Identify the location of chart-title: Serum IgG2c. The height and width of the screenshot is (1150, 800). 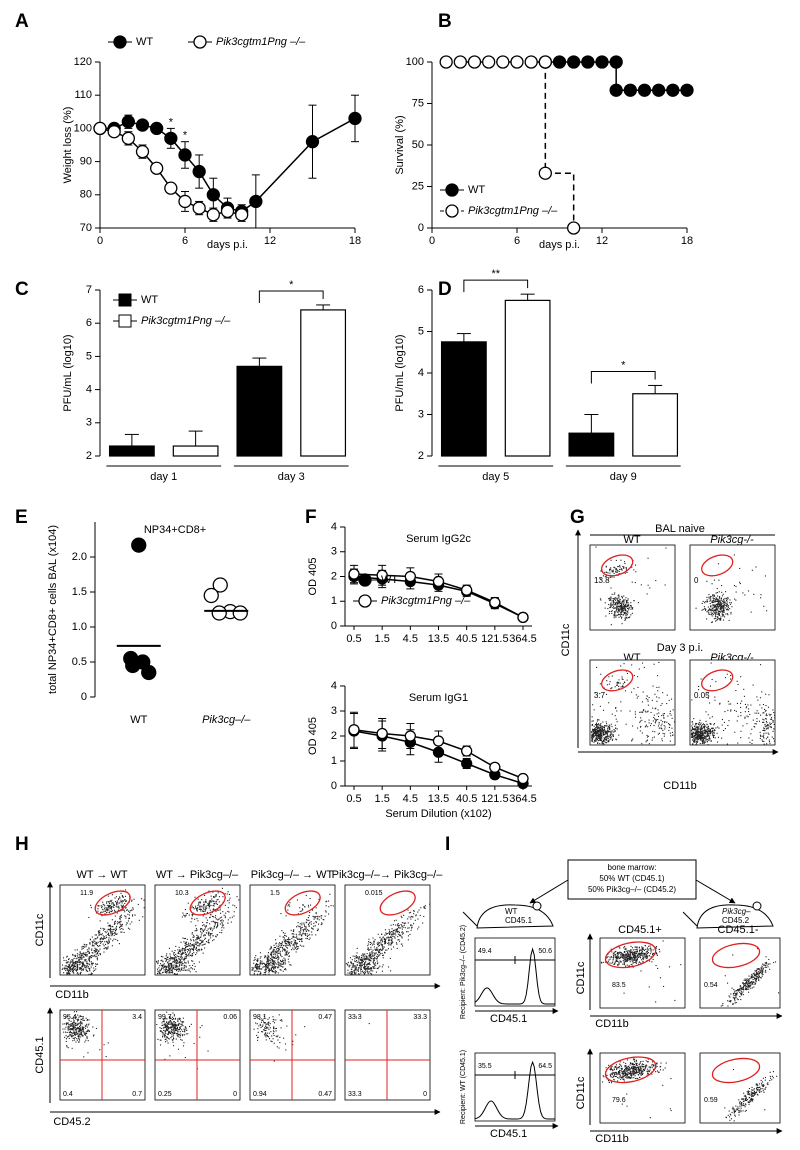
(438, 539).